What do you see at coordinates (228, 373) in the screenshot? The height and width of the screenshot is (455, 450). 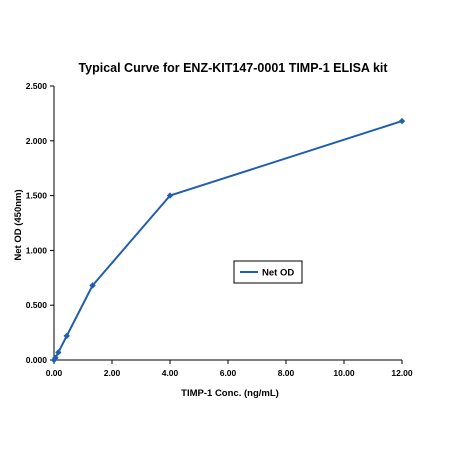 I see `x-tick-label: 6.00` at bounding box center [228, 373].